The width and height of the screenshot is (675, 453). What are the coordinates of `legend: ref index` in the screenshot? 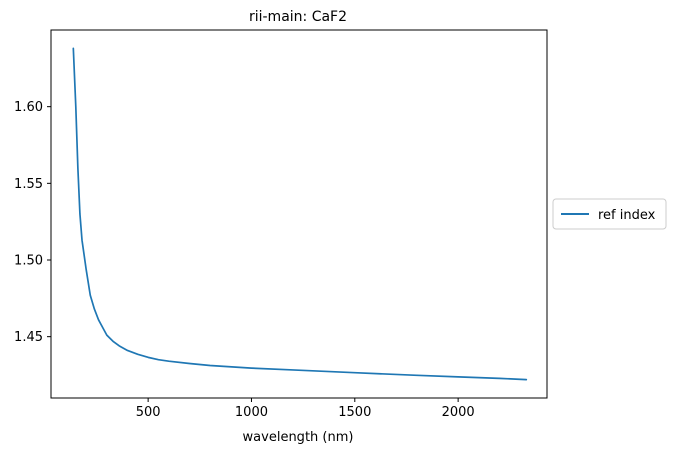 It's located at (609, 214).